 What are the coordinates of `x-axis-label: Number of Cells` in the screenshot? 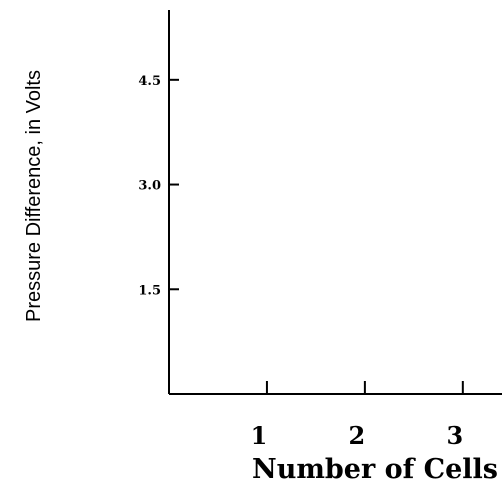 It's located at (375, 469).